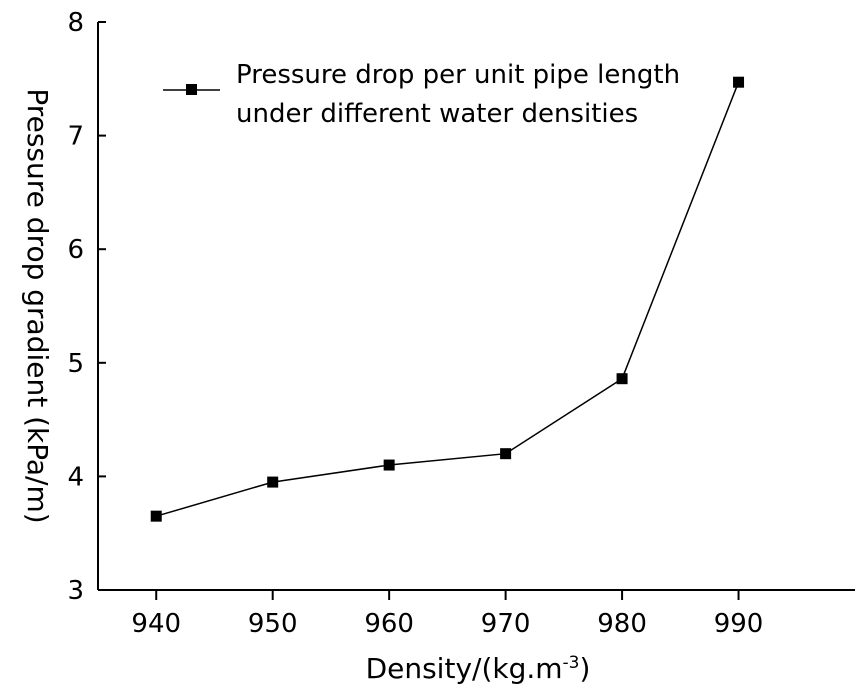 Image resolution: width=862 pixels, height=693 pixels. What do you see at coordinates (739, 624) in the screenshot?
I see `x-tick-label: 990` at bounding box center [739, 624].